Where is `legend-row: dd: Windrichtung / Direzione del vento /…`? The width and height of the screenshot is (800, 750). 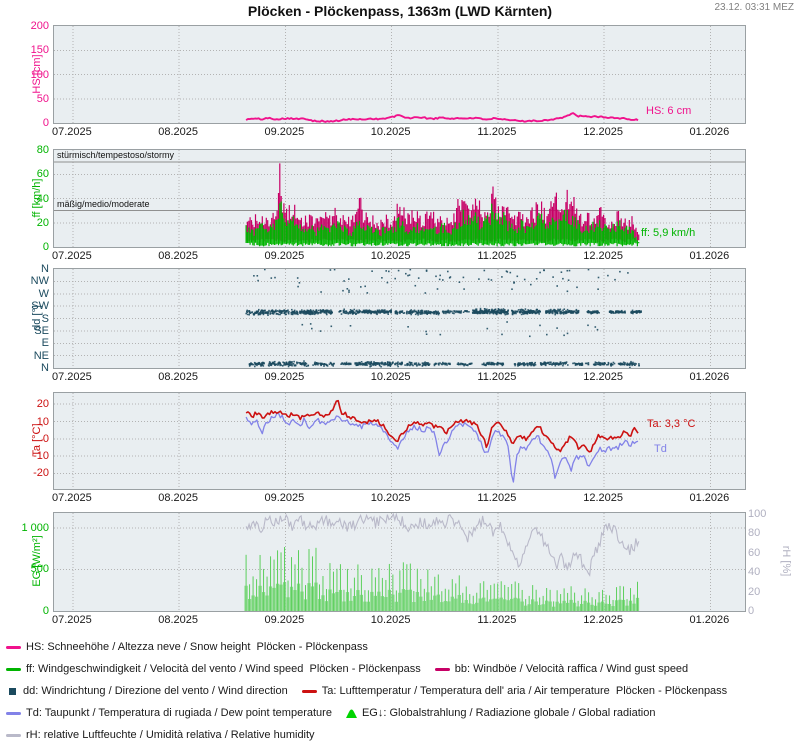 legend-row: dd: Windrichtung / Direzione del vento /… is located at coordinates (401, 691).